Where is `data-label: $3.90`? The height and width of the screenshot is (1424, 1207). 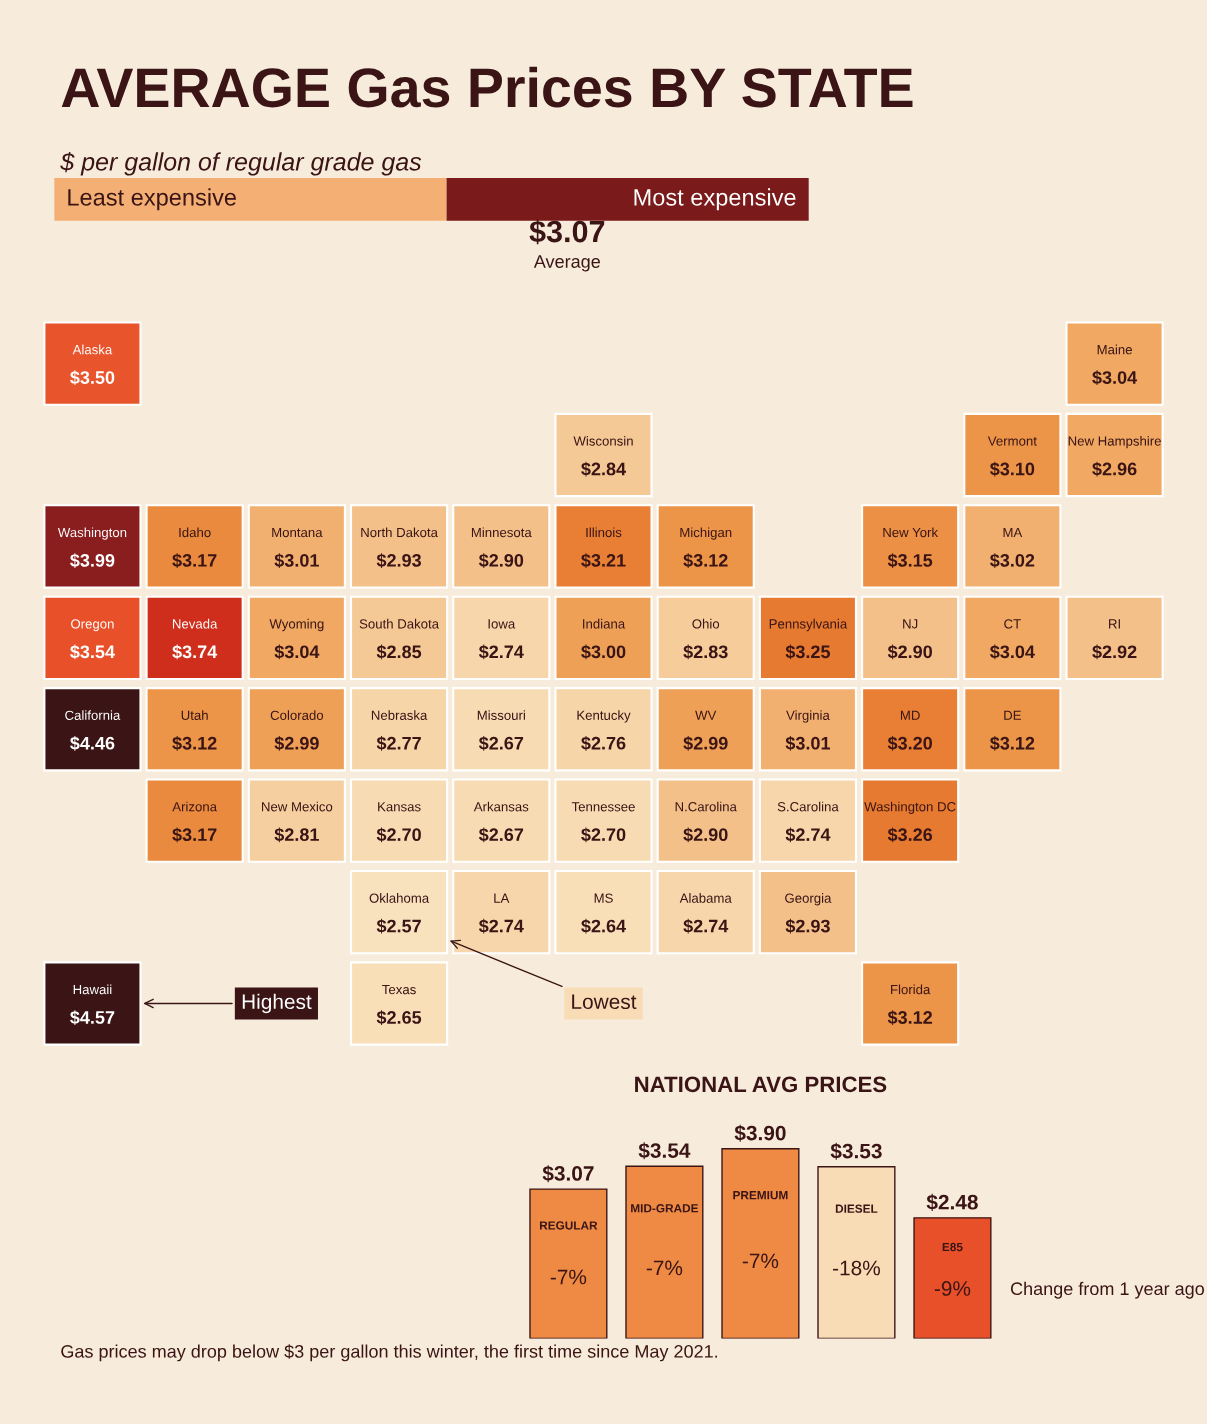
data-label: $3.90 is located at coordinates (760, 1133).